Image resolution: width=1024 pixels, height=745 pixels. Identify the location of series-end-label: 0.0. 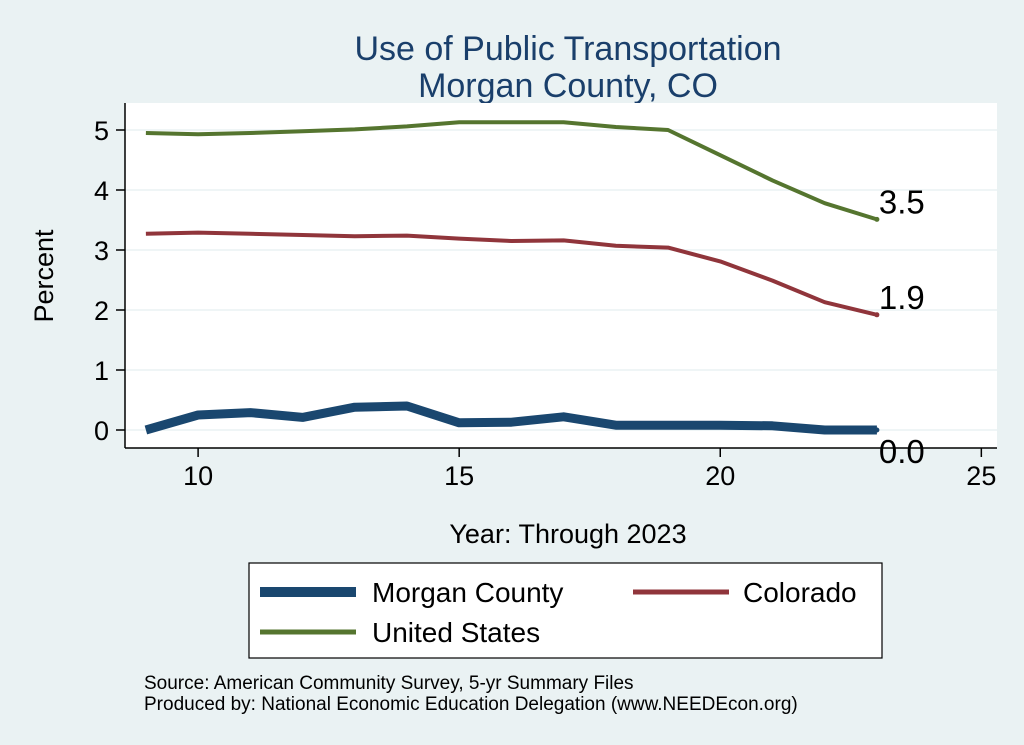
(902, 451).